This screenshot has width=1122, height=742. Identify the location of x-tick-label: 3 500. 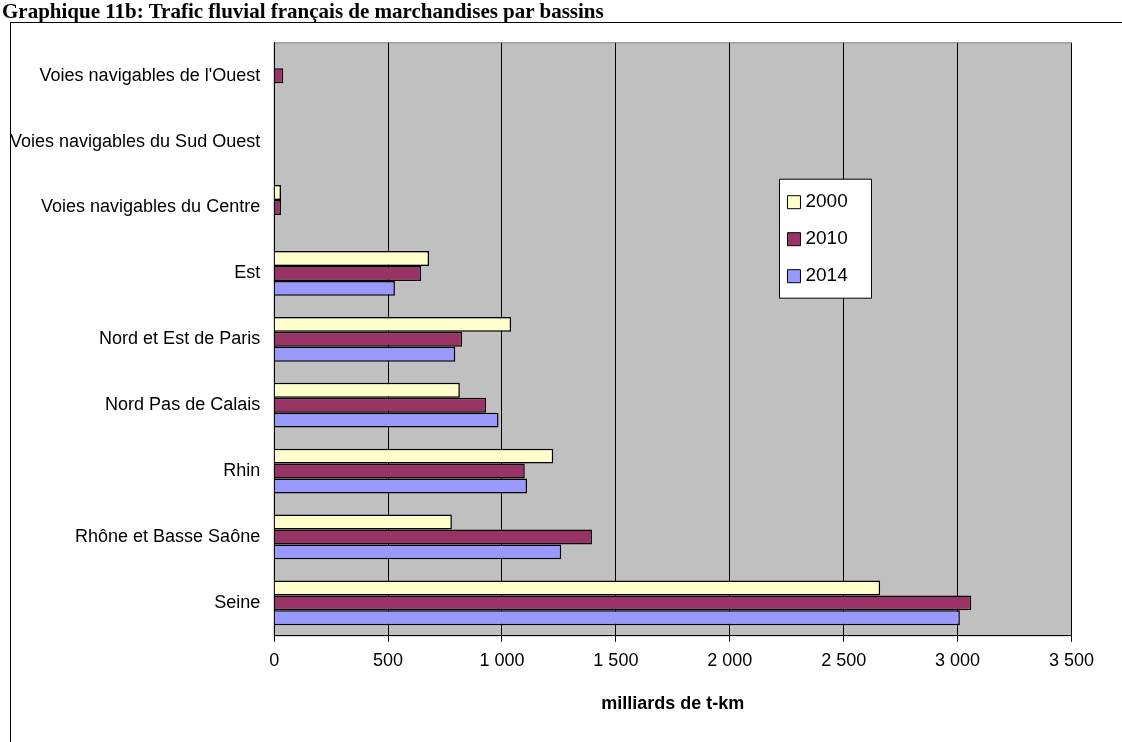
(1071, 659).